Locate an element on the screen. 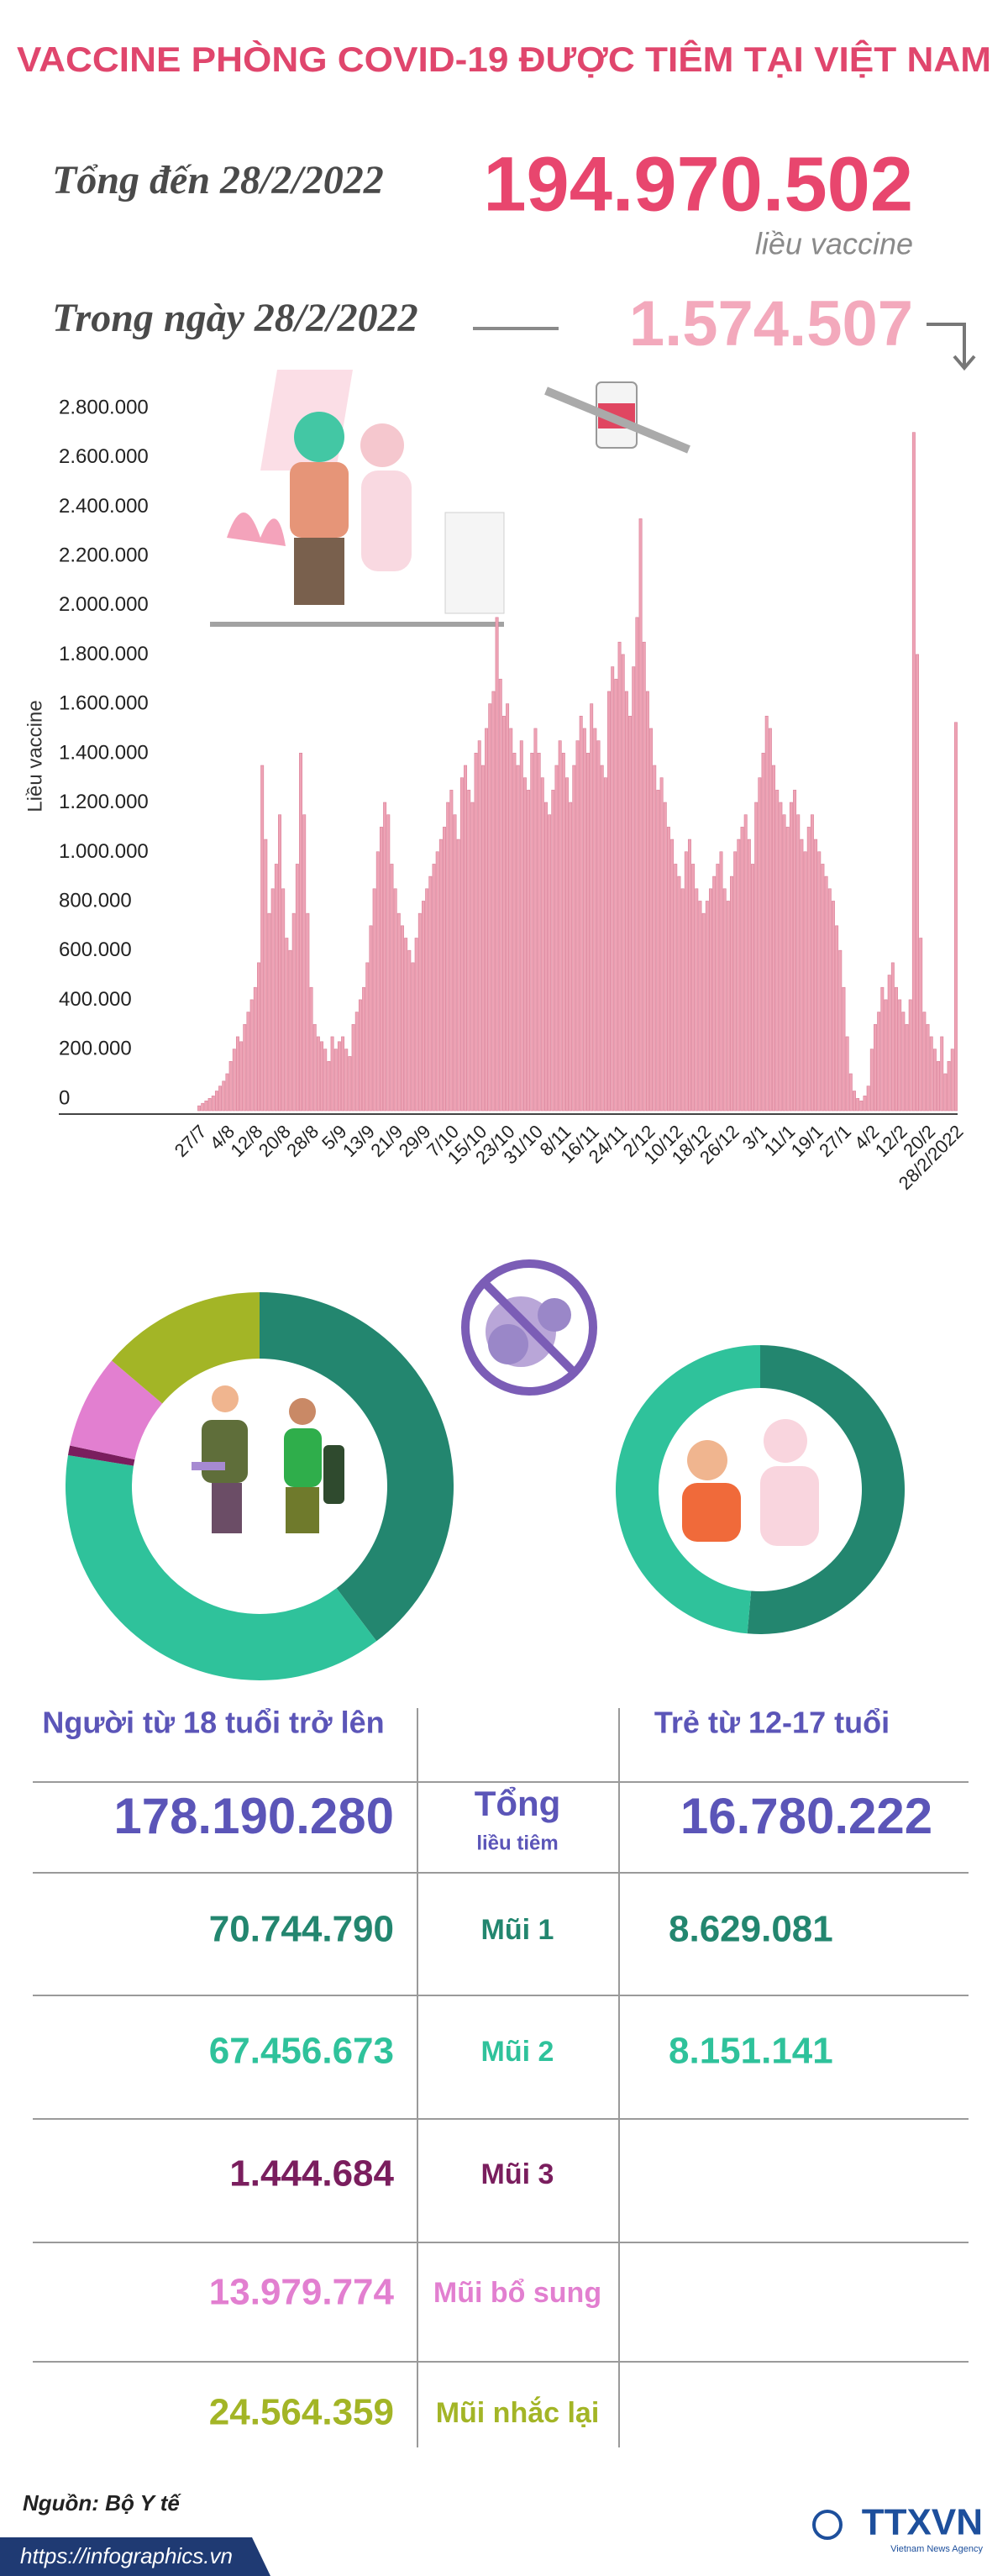 The image size is (1008, 2576). total-row-sublabel: liều tiêm is located at coordinates (517, 1843).